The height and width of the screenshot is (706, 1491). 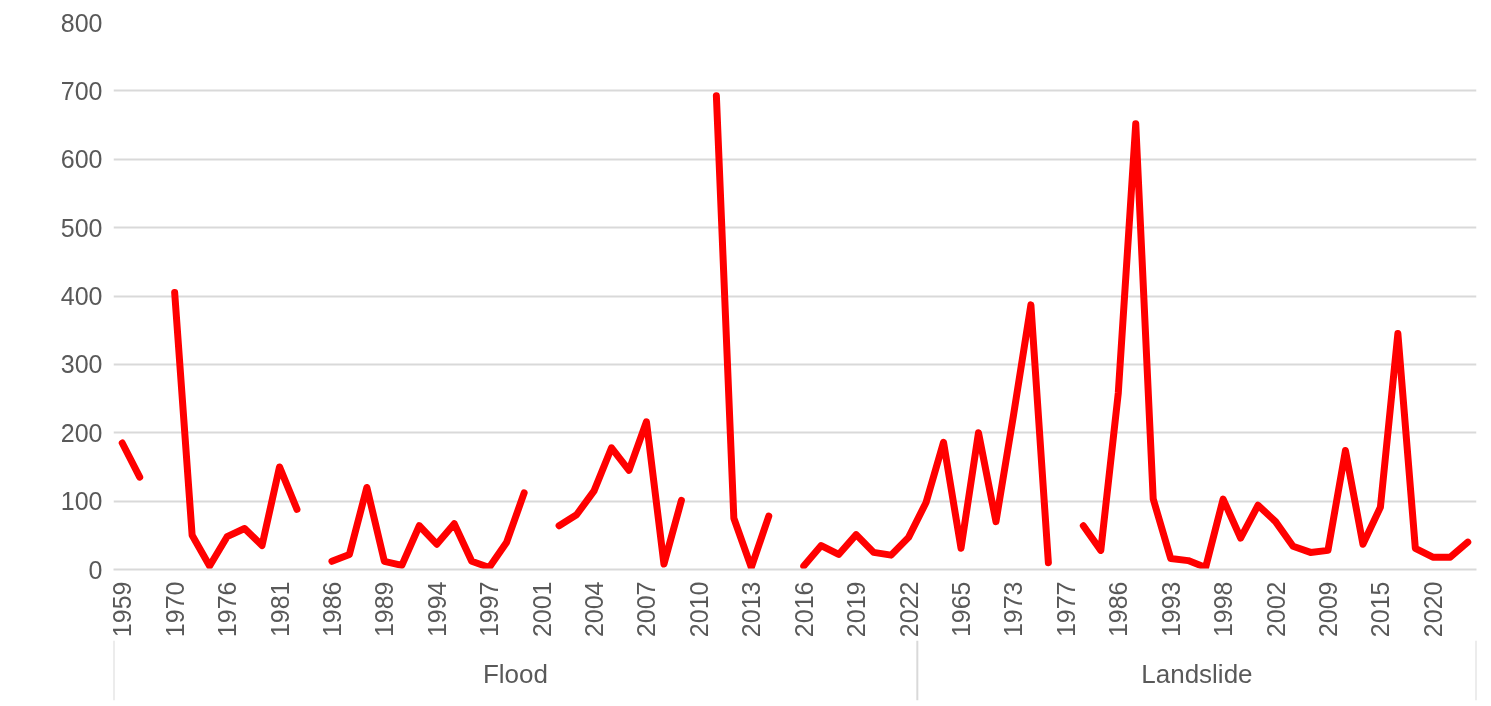 What do you see at coordinates (489, 609) in the screenshot?
I see `x-tick-label: 1997` at bounding box center [489, 609].